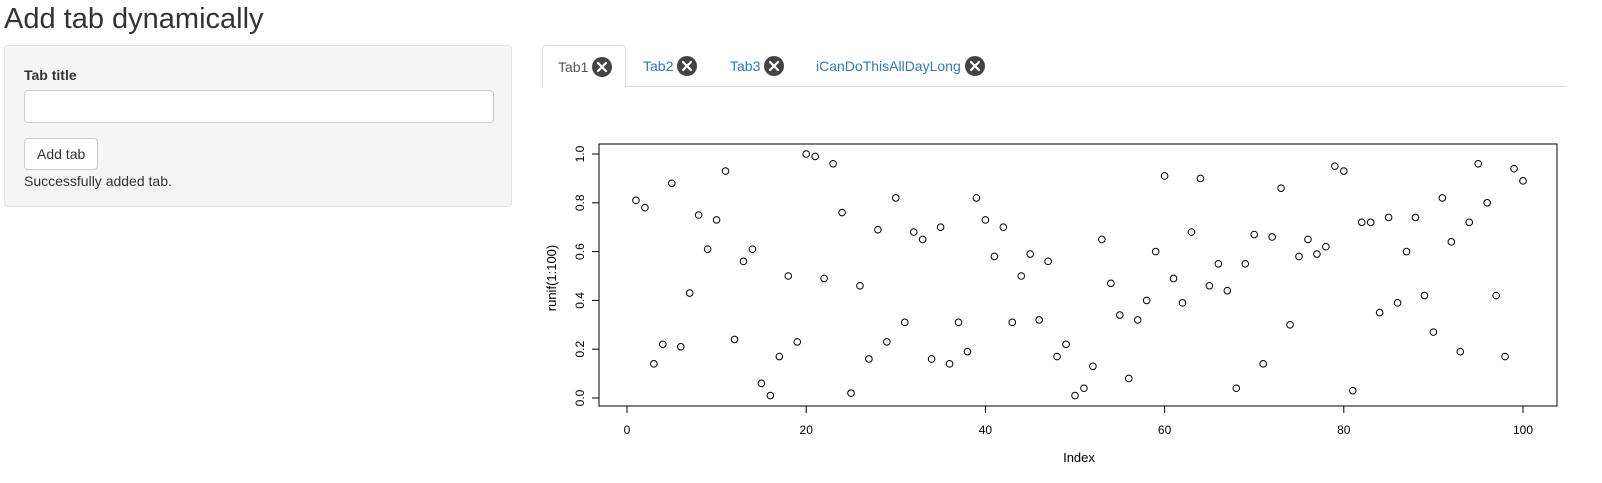  What do you see at coordinates (658, 66) in the screenshot?
I see `tab-label: Tab2` at bounding box center [658, 66].